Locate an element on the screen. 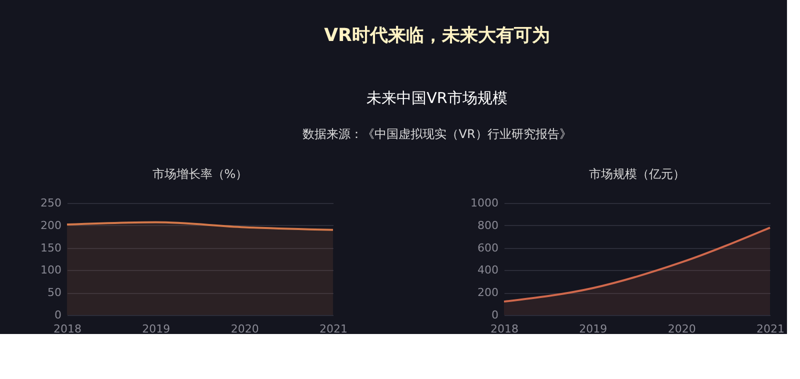  y-tick-label: 100 is located at coordinates (51, 270).